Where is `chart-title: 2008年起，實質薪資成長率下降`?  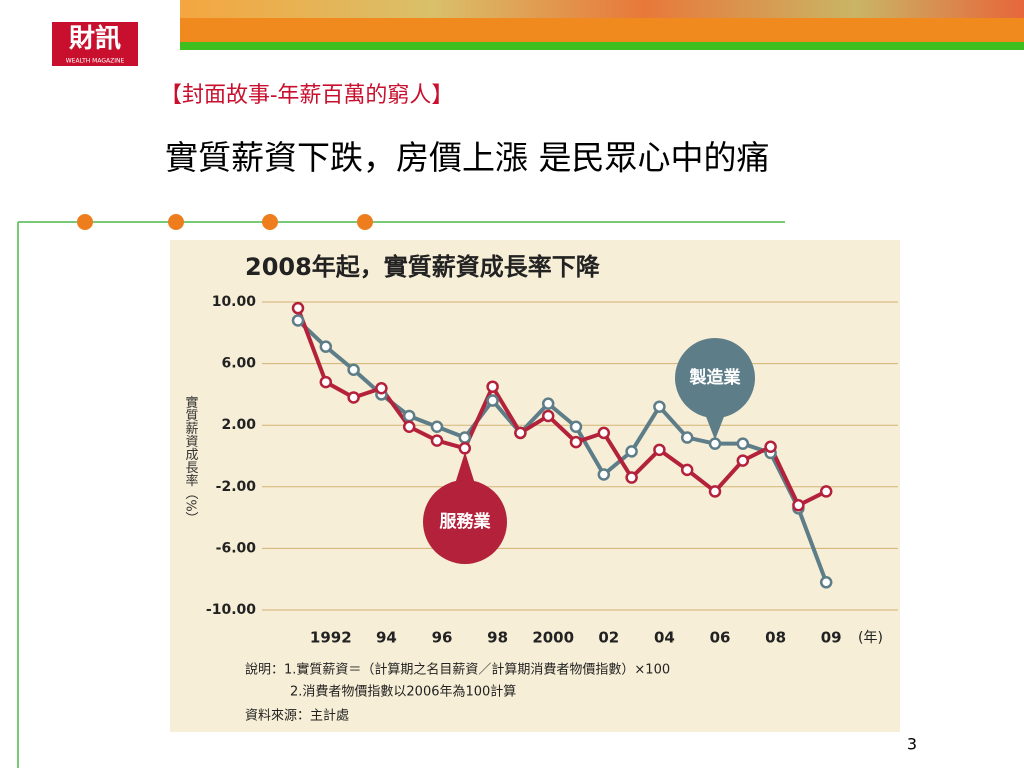 chart-title: 2008年起，實質薪資成長率下降 is located at coordinates (423, 267).